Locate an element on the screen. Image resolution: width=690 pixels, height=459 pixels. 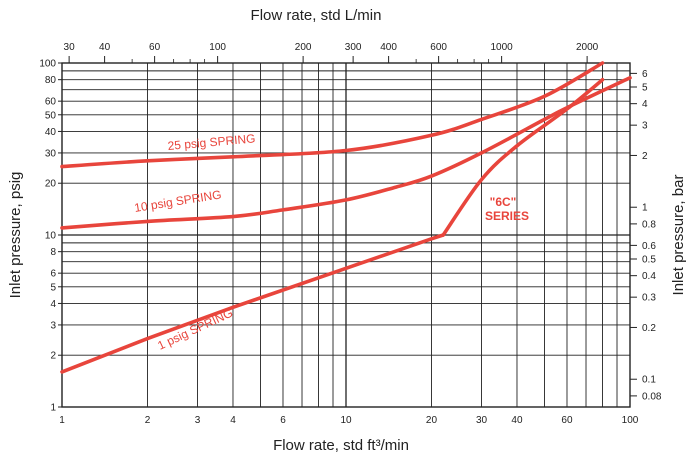
y2-tick-label: 0.4 is located at coordinates (649, 276).